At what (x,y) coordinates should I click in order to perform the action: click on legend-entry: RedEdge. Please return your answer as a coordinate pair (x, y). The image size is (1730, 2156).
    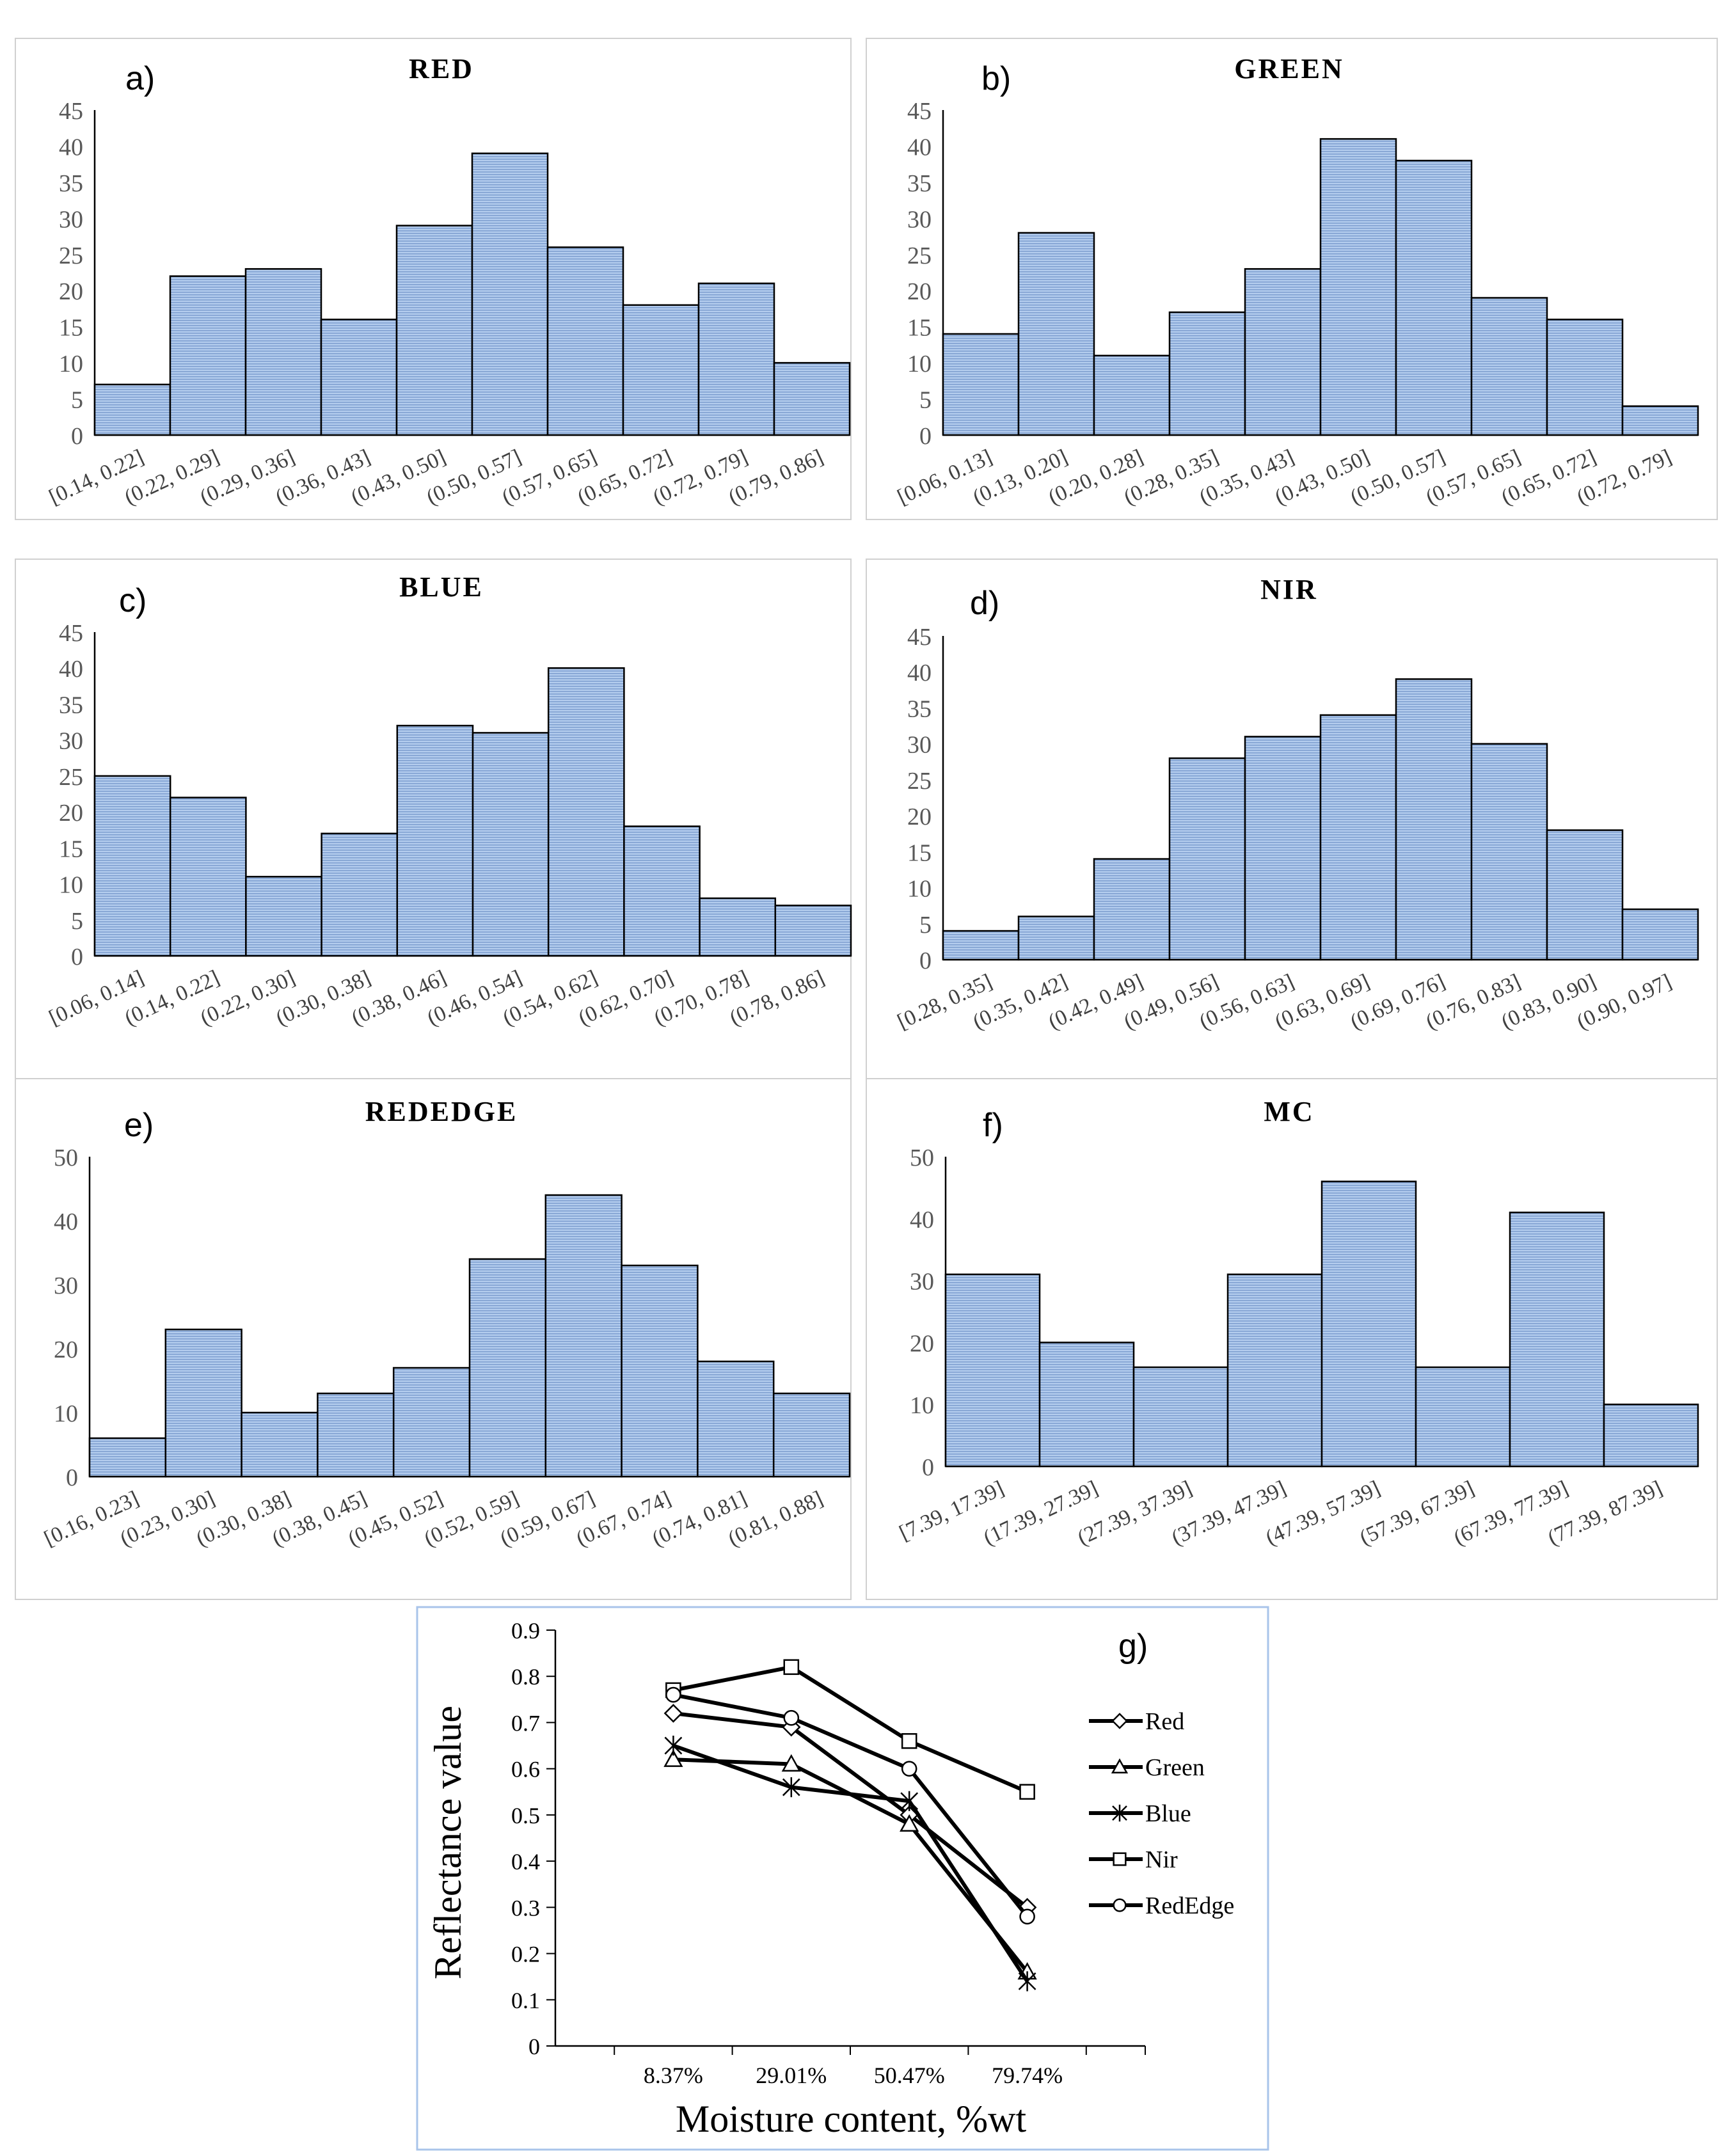
    Looking at the image, I should click on (1161, 1905).